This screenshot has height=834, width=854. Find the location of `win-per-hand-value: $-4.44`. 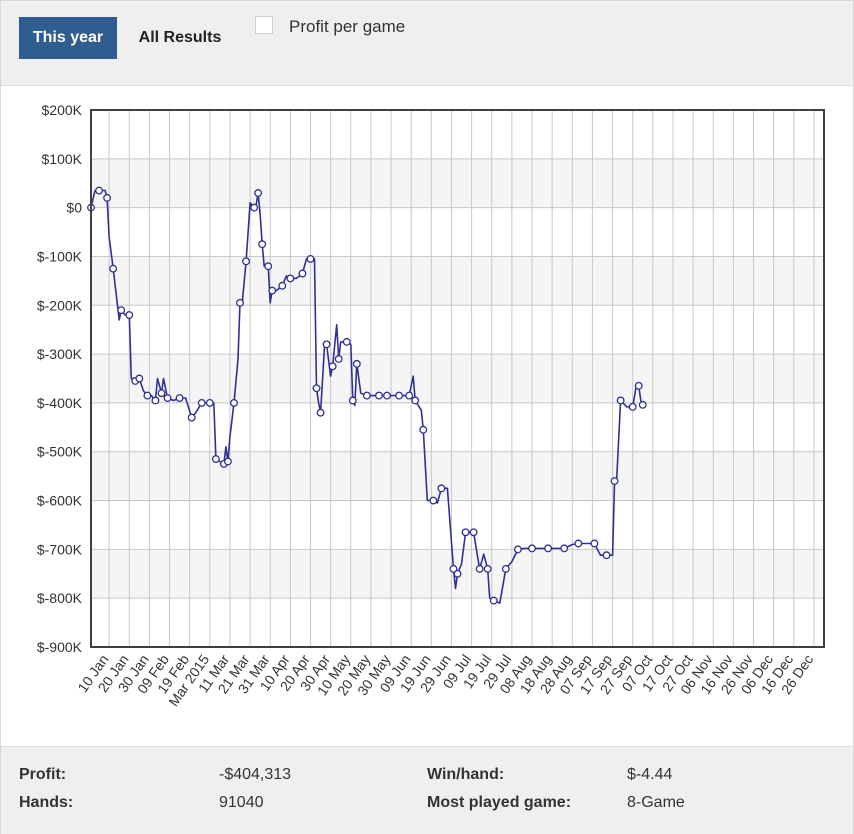

win-per-hand-value: $-4.44 is located at coordinates (650, 774).